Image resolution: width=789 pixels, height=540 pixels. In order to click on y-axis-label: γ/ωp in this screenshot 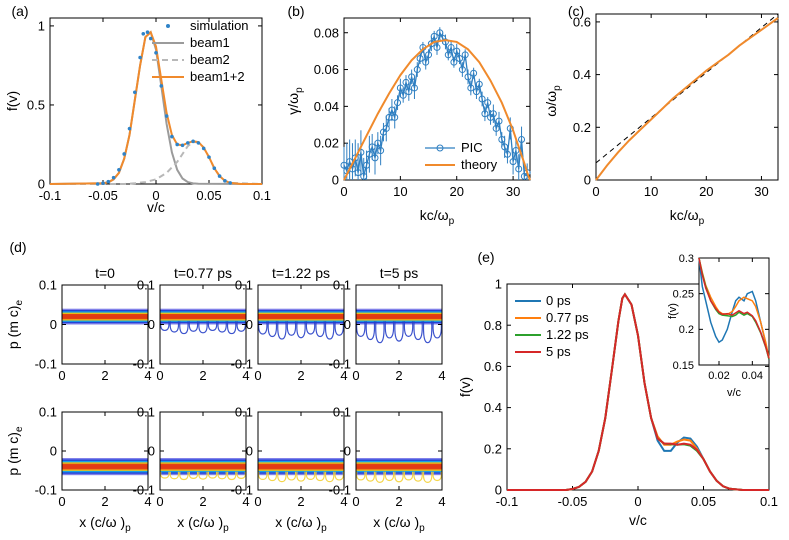, I will do `click(295, 101)`.